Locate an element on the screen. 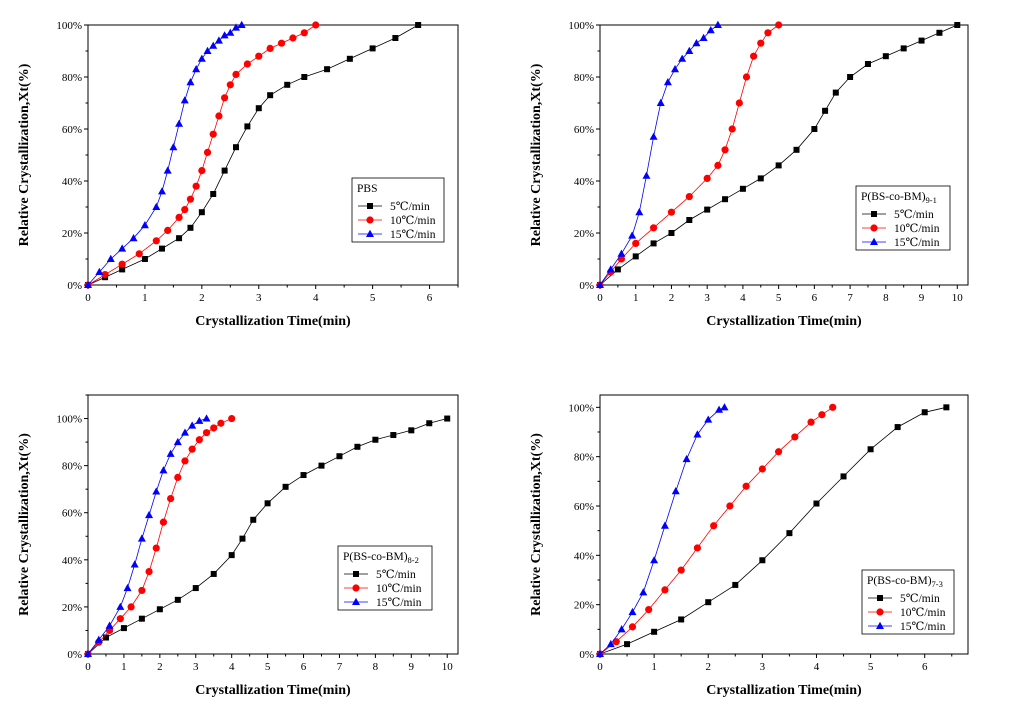  legend: PBS 5℃/min 10℃/min 15℃/min is located at coordinates (398, 210).